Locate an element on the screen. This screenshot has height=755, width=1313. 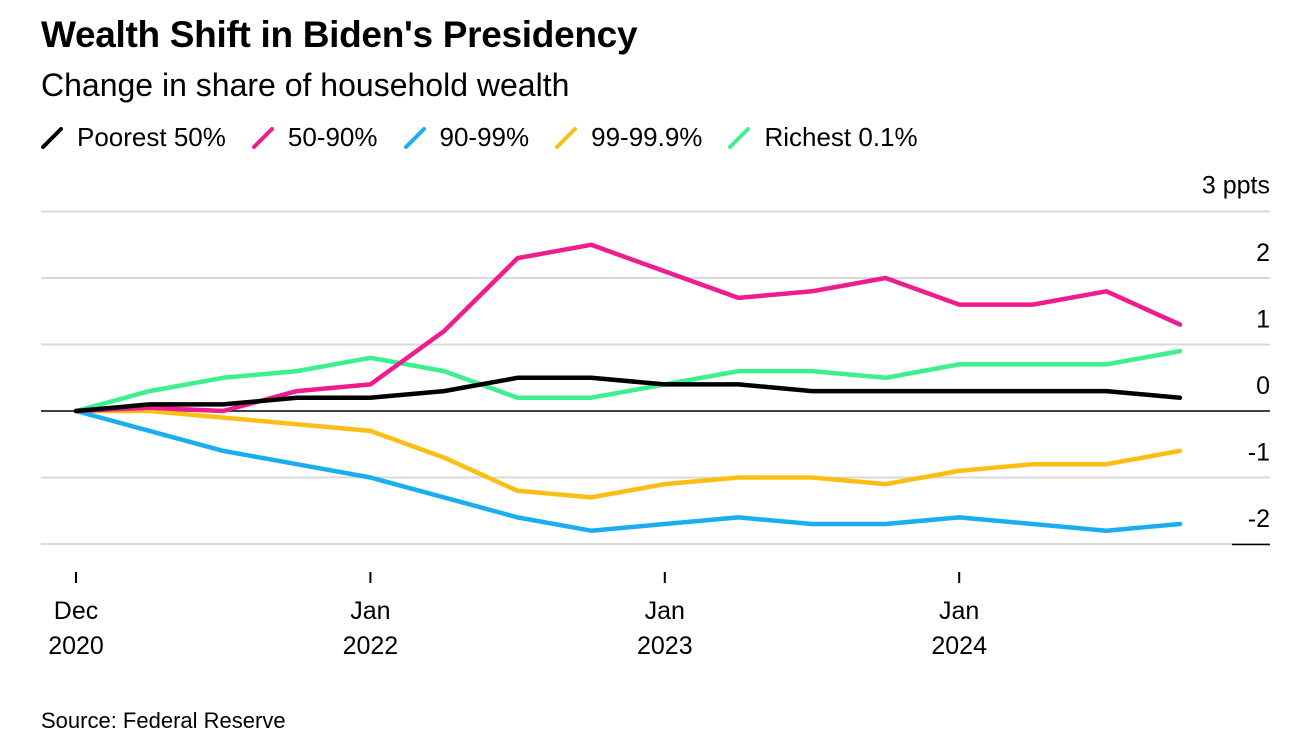
legend-item: Poorest 50% is located at coordinates (133, 137).